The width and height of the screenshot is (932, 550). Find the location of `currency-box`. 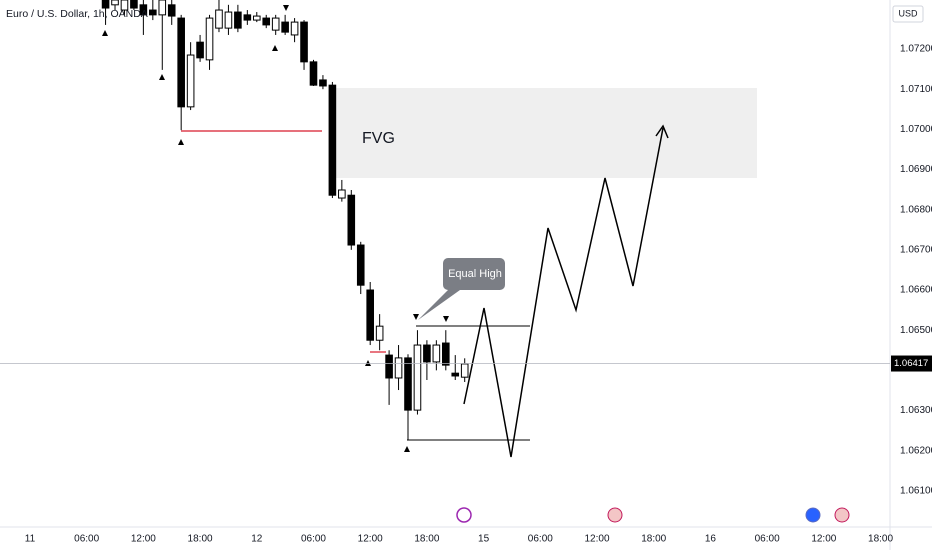

currency-box is located at coordinates (908, 14).